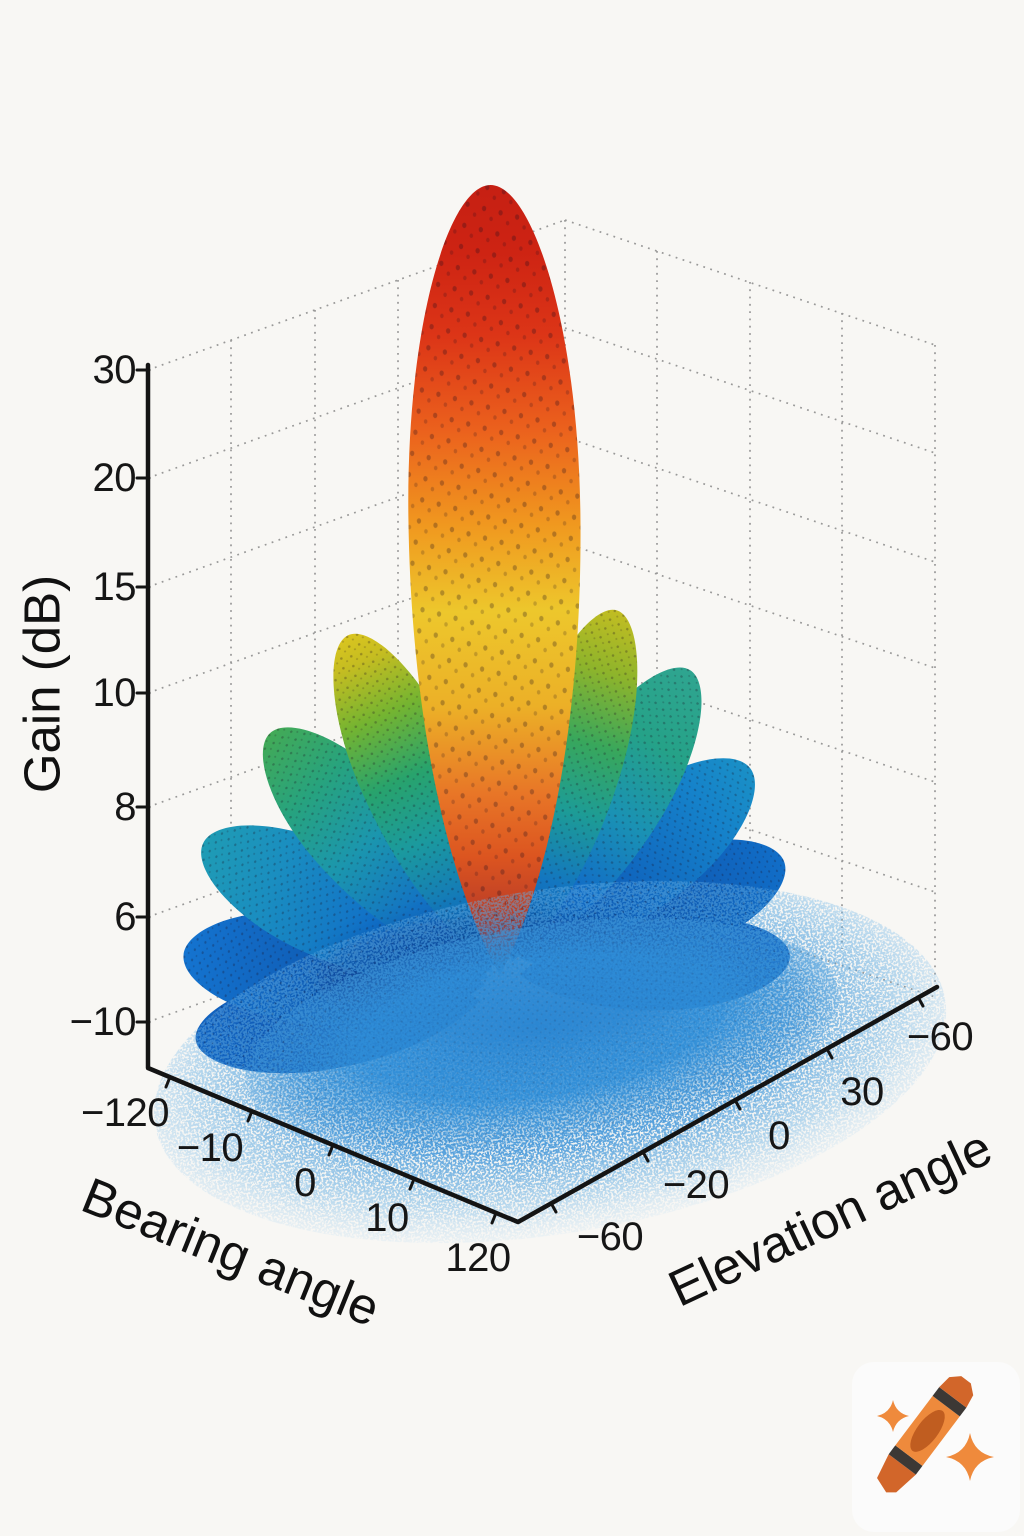  Describe the element at coordinates (387, 1218) in the screenshot. I see `x-tick-10: 10` at that location.